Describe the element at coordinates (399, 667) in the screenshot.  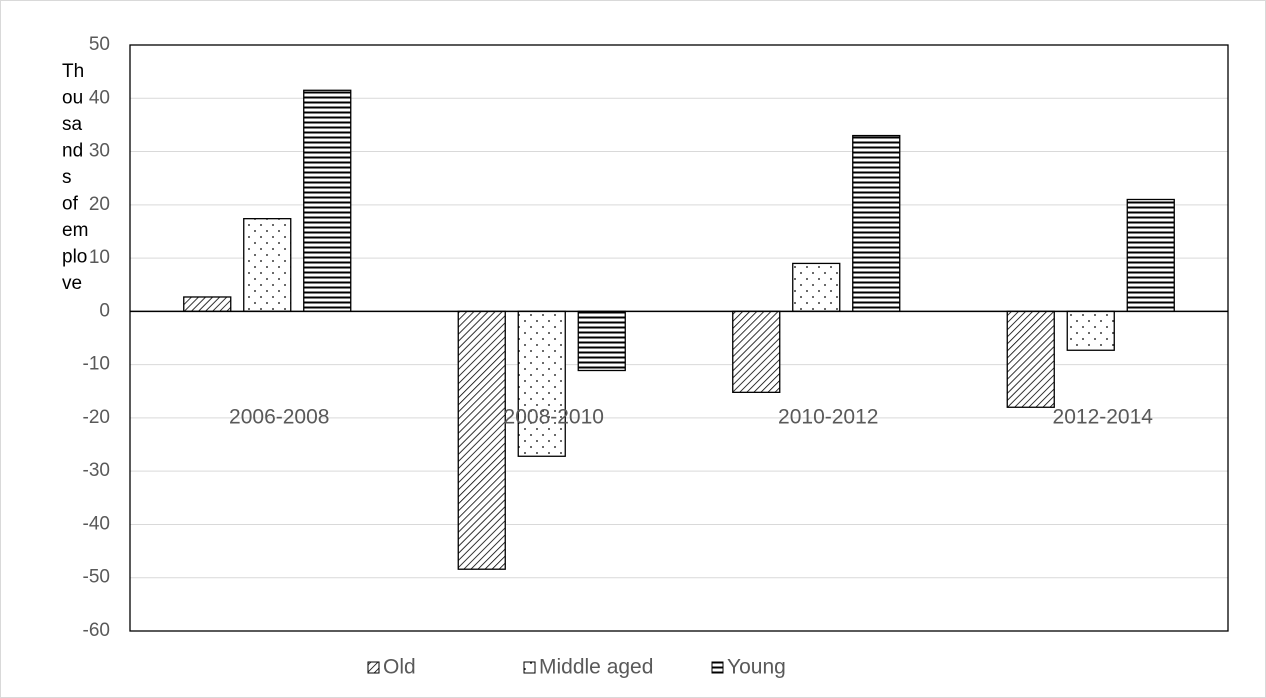
I see `legend-label: Old` at that location.